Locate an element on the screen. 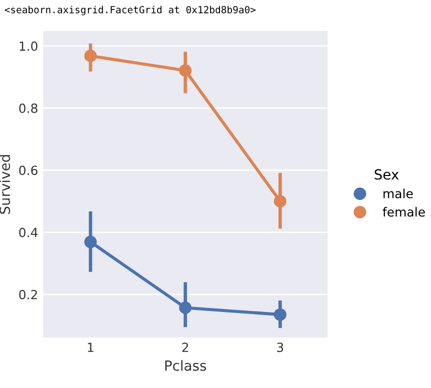 The image size is (431, 388). y-tick-label: 0.4 is located at coordinates (28, 233).